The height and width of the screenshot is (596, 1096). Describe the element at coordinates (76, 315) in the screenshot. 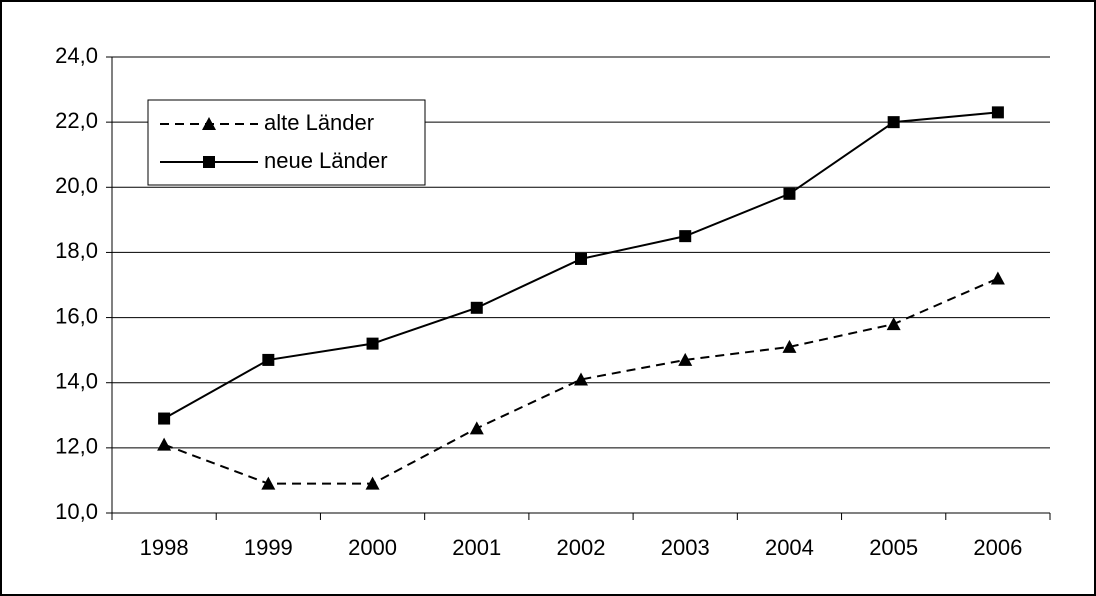

I see `y-tick-label: 16,0` at that location.